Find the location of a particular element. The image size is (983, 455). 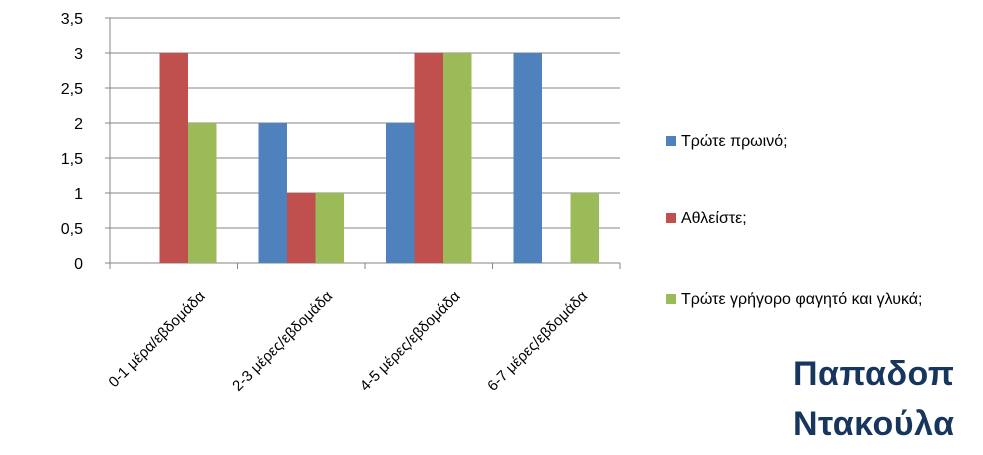

y-tick-label: 3 is located at coordinates (78, 54).